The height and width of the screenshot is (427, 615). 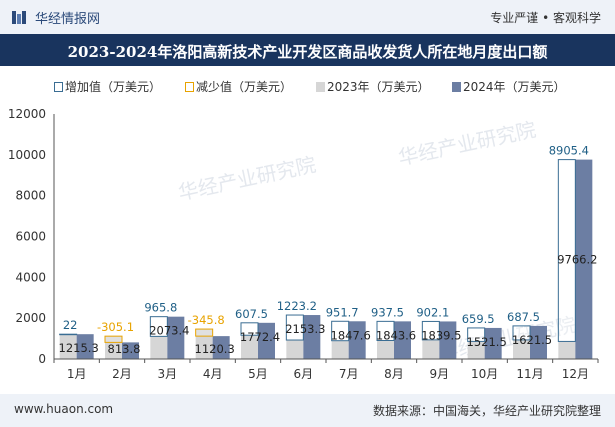 I want to click on change-label: 22, so click(x=70, y=325).